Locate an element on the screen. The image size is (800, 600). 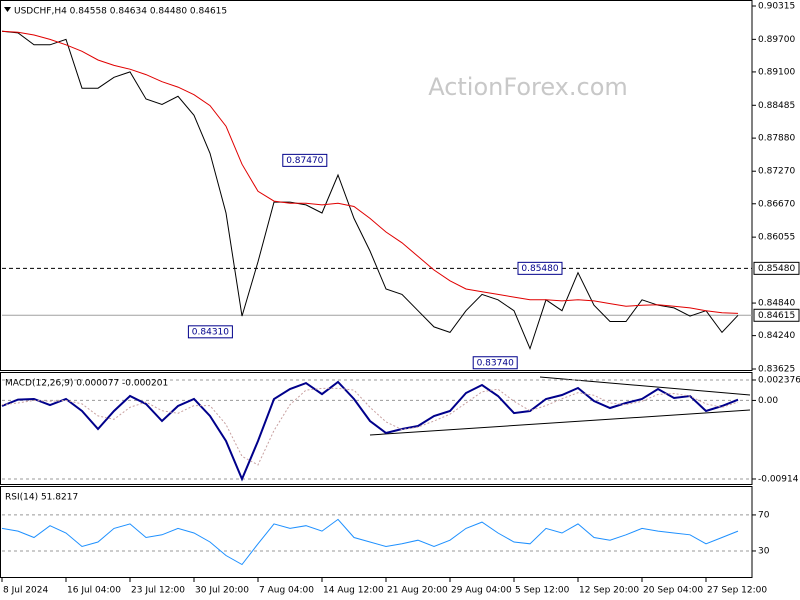
x-tick-label: 27 Sep 12:00 is located at coordinates (737, 591).